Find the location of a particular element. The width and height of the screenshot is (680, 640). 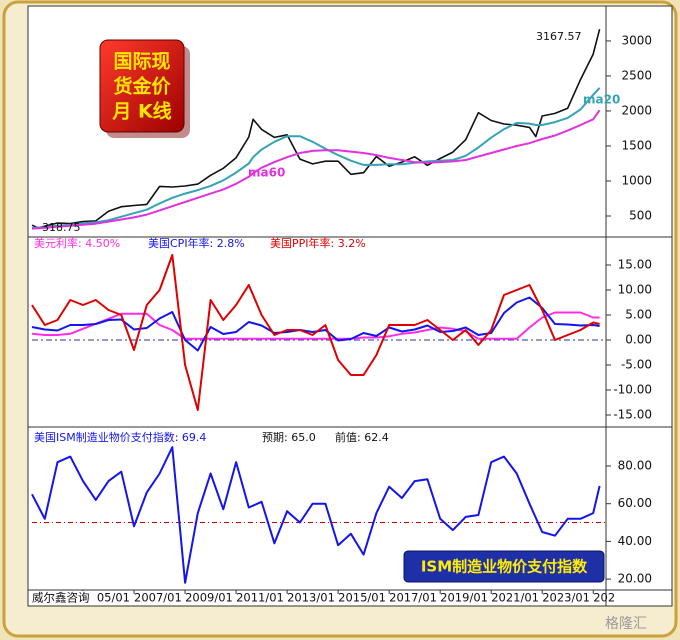

chart-title: 货金价 is located at coordinates (142, 86).